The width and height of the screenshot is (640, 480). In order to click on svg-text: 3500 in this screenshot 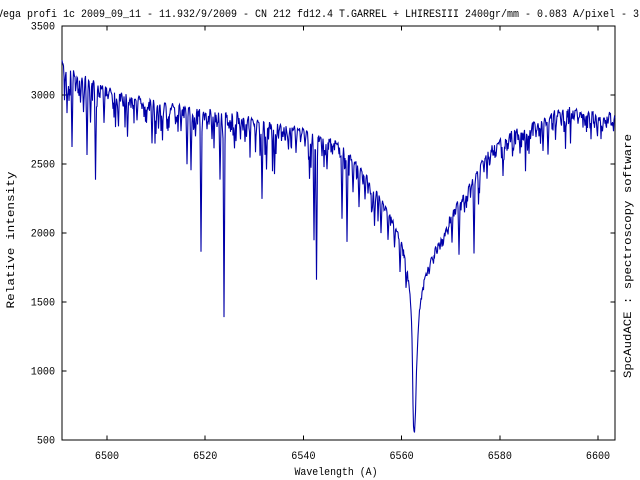, I will do `click(43, 28)`.